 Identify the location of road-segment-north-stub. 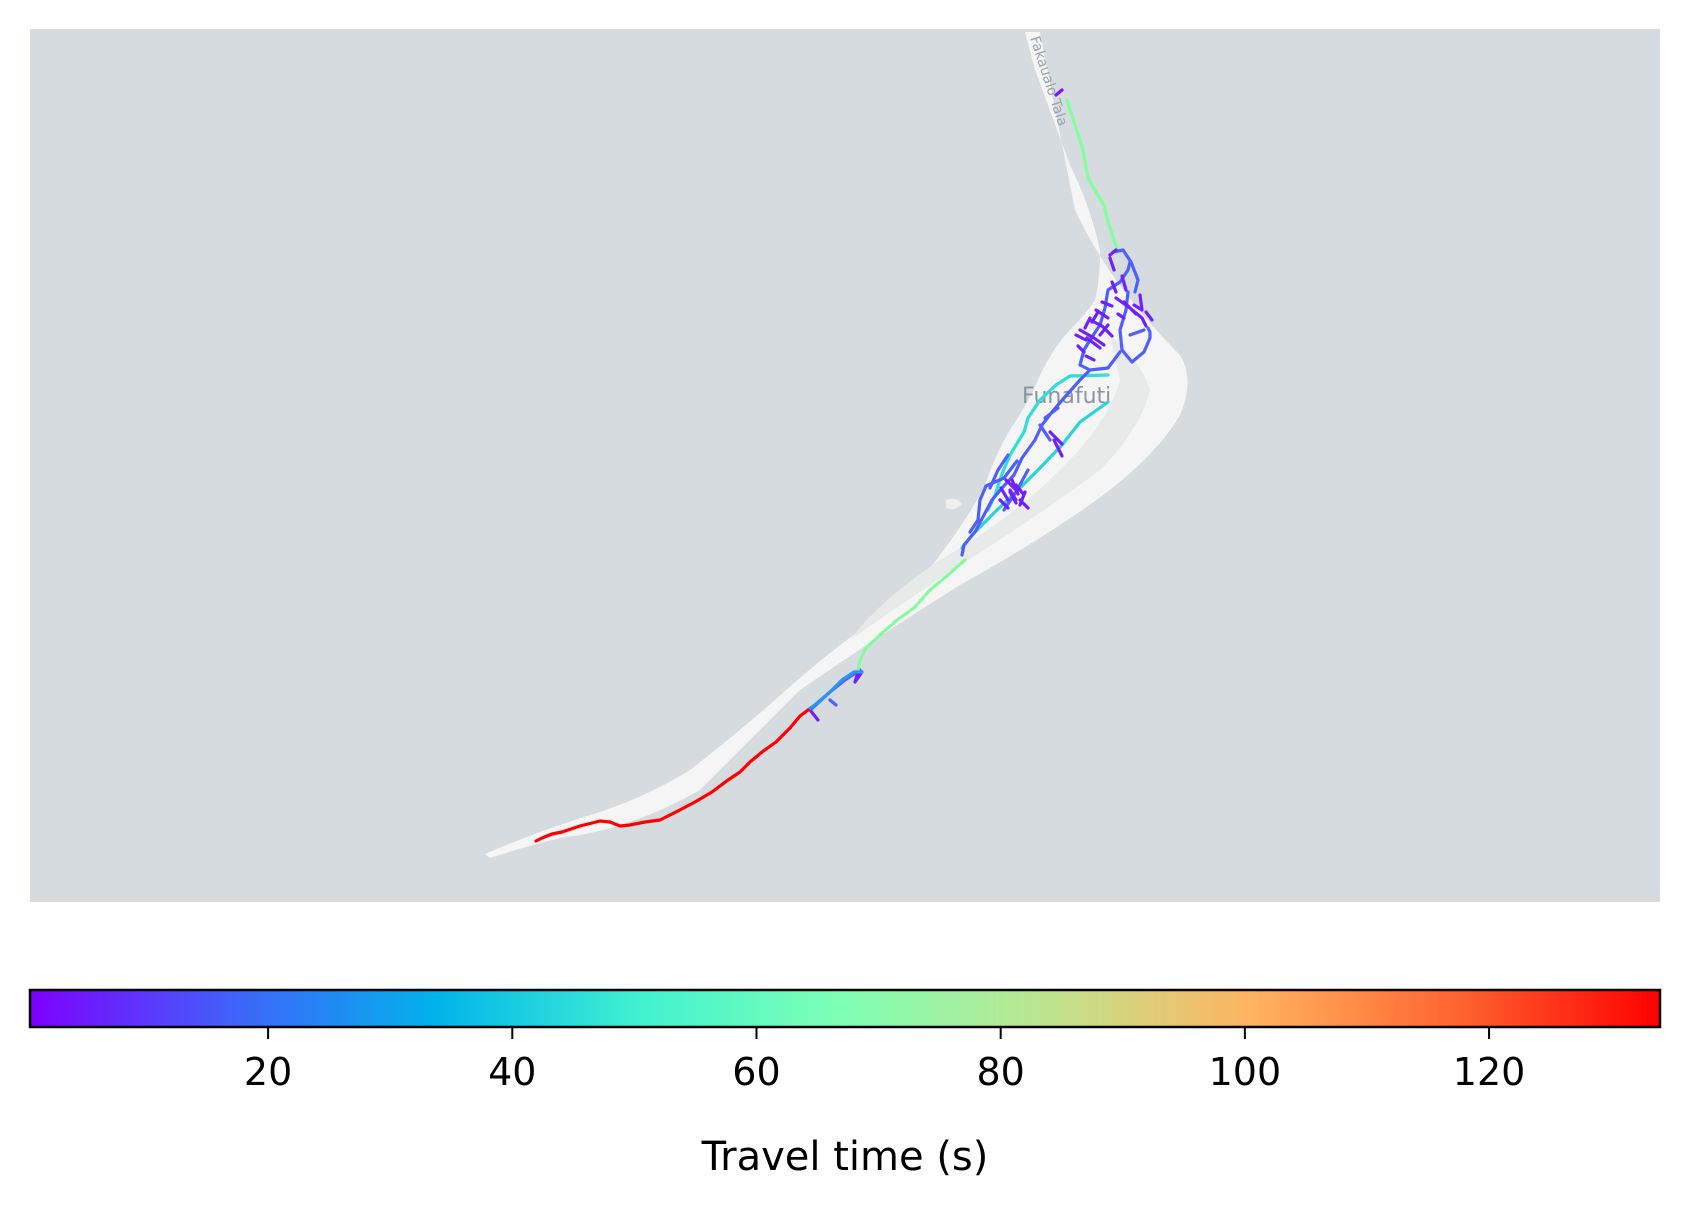
(1059, 92).